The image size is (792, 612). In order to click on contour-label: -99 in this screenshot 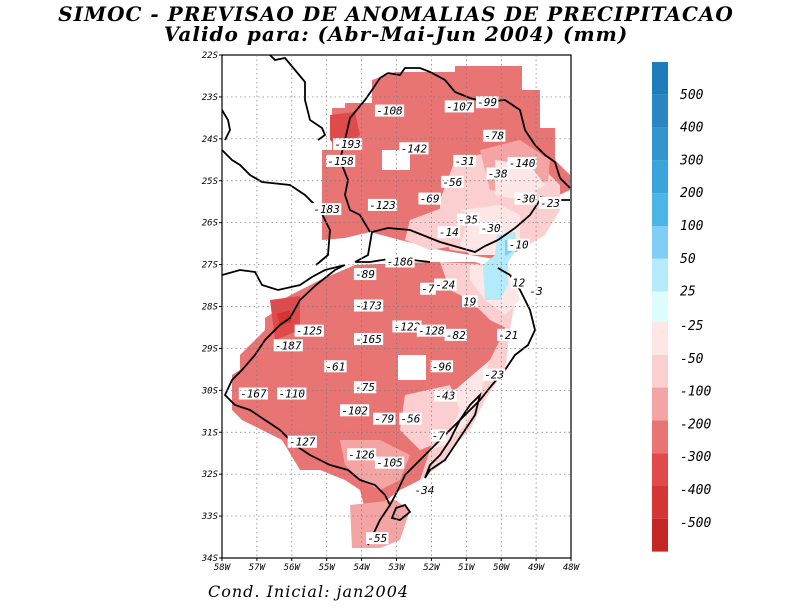, I will do `click(487, 102)`.